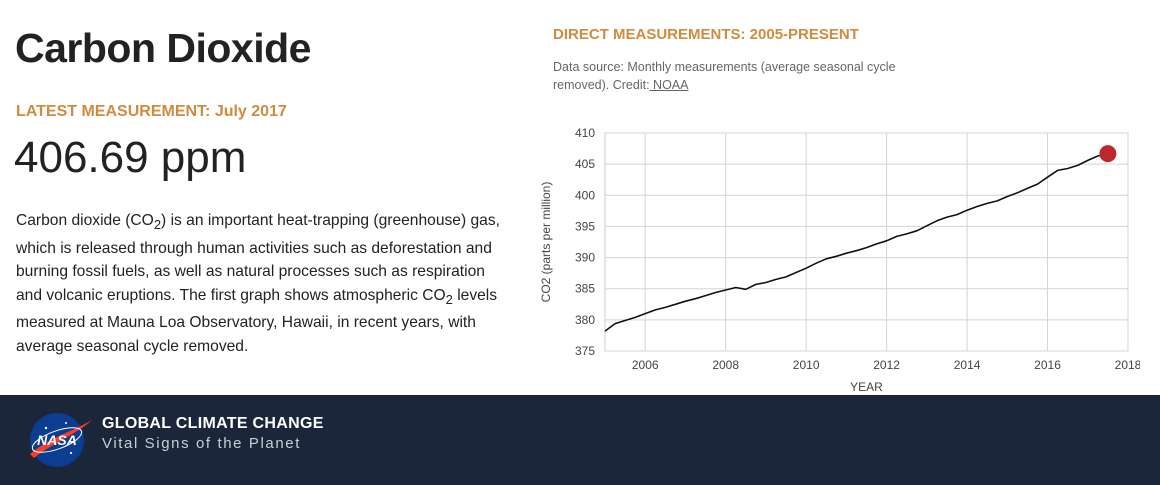 This screenshot has width=1160, height=485. What do you see at coordinates (866, 387) in the screenshot?
I see `x-axis-label: YEAR` at bounding box center [866, 387].